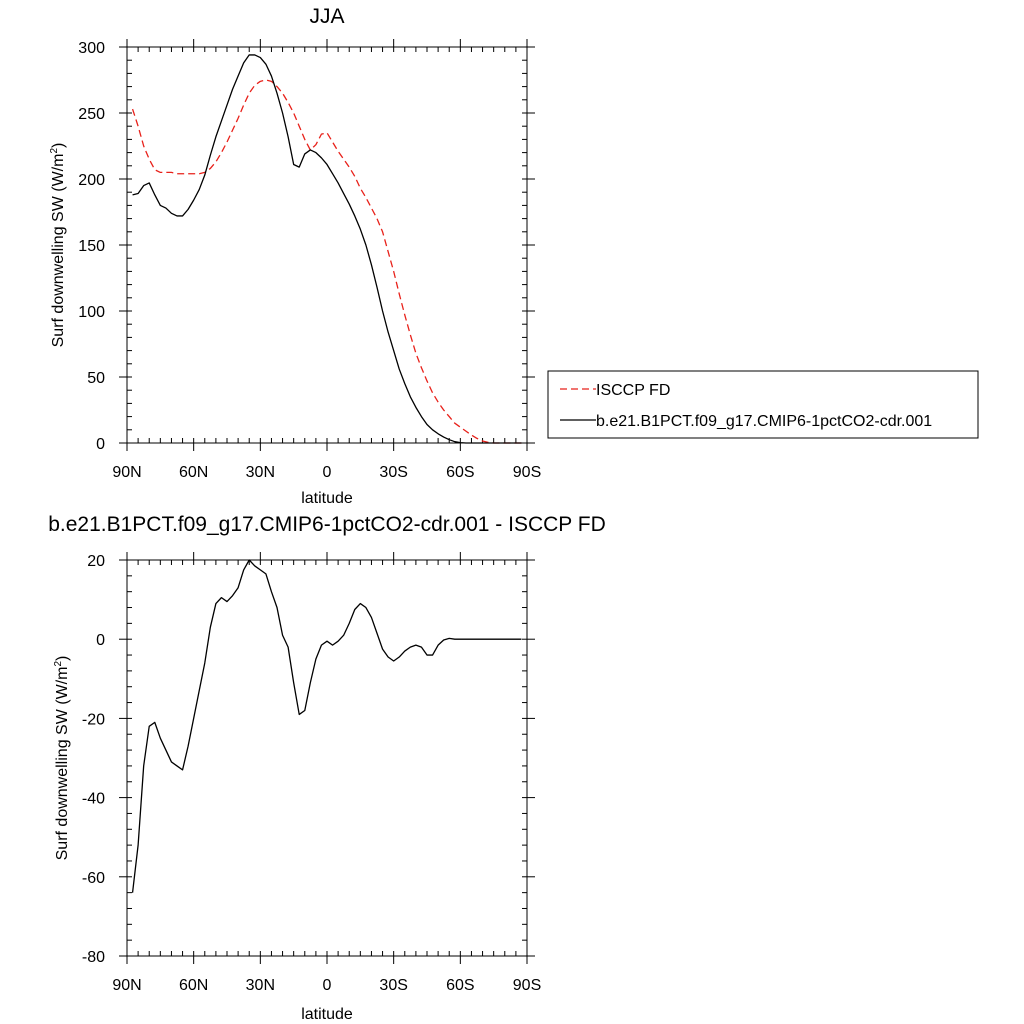 This screenshot has width=1024, height=1024. I want to click on top-y-axis-label-suffix: ), so click(58, 145).